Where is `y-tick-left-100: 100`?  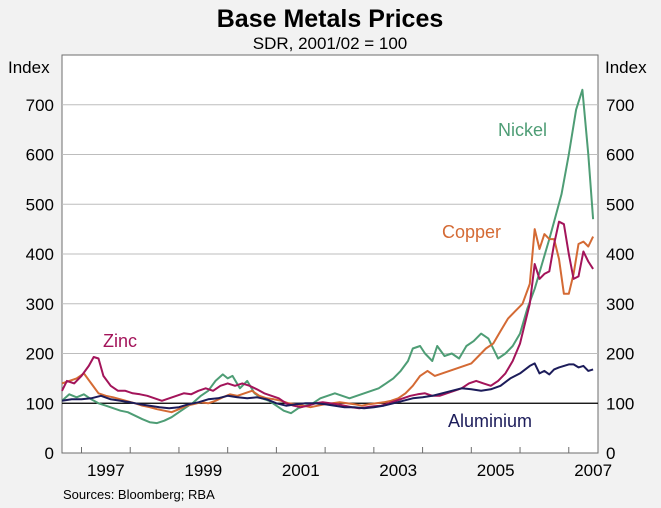 y-tick-left-100: 100 is located at coordinates (40, 403).